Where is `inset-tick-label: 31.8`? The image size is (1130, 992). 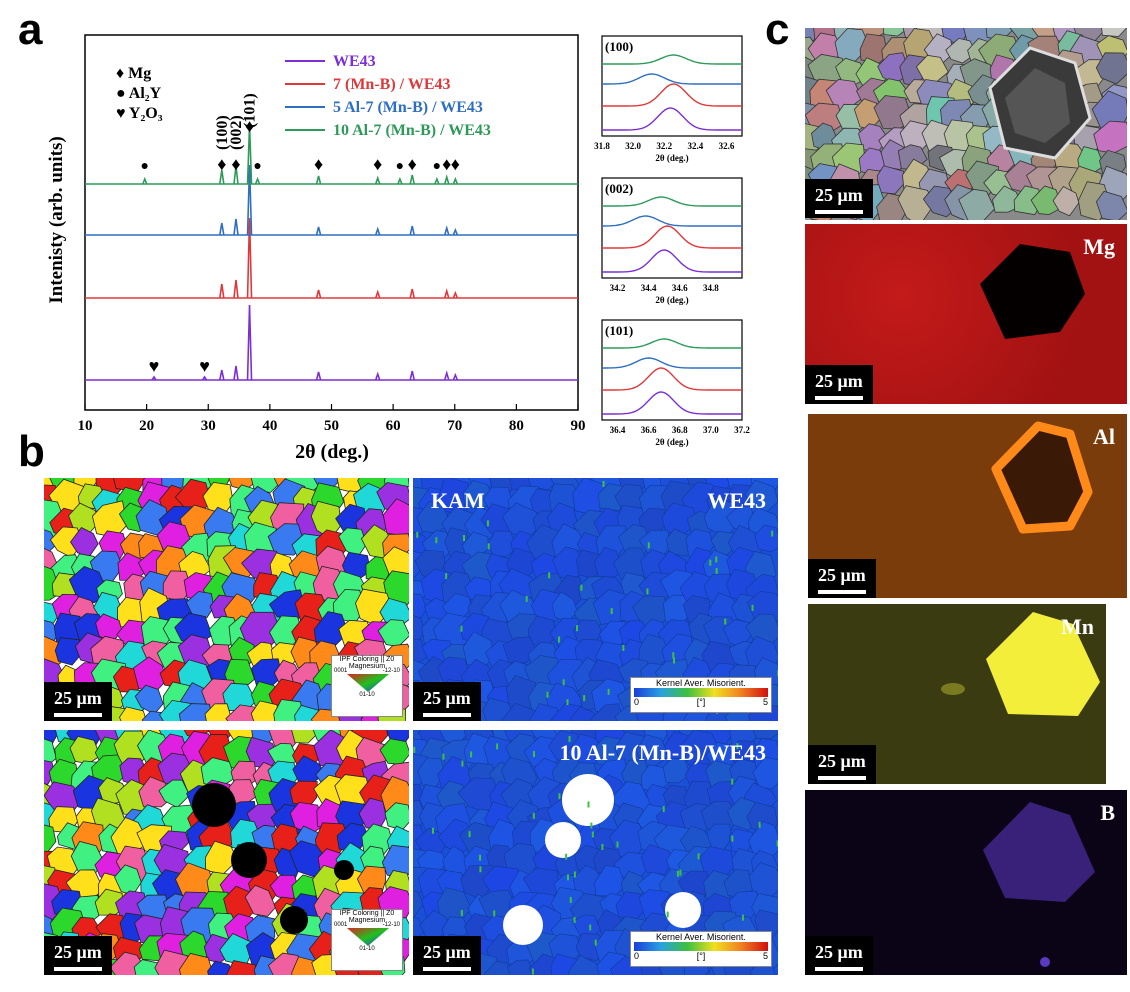
inset-tick-label: 31.8 is located at coordinates (602, 146).